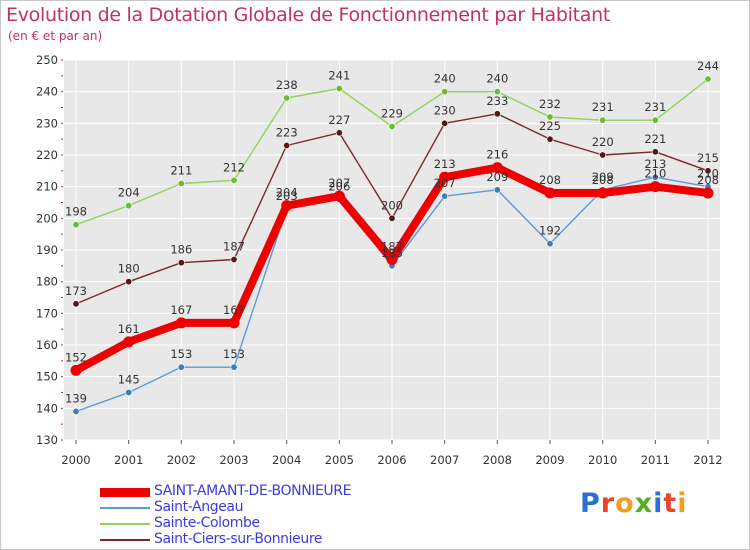 The image size is (750, 550). What do you see at coordinates (238, 539) in the screenshot?
I see `legend-label: Saint-Ciers-sur-Bonnieure` at bounding box center [238, 539].